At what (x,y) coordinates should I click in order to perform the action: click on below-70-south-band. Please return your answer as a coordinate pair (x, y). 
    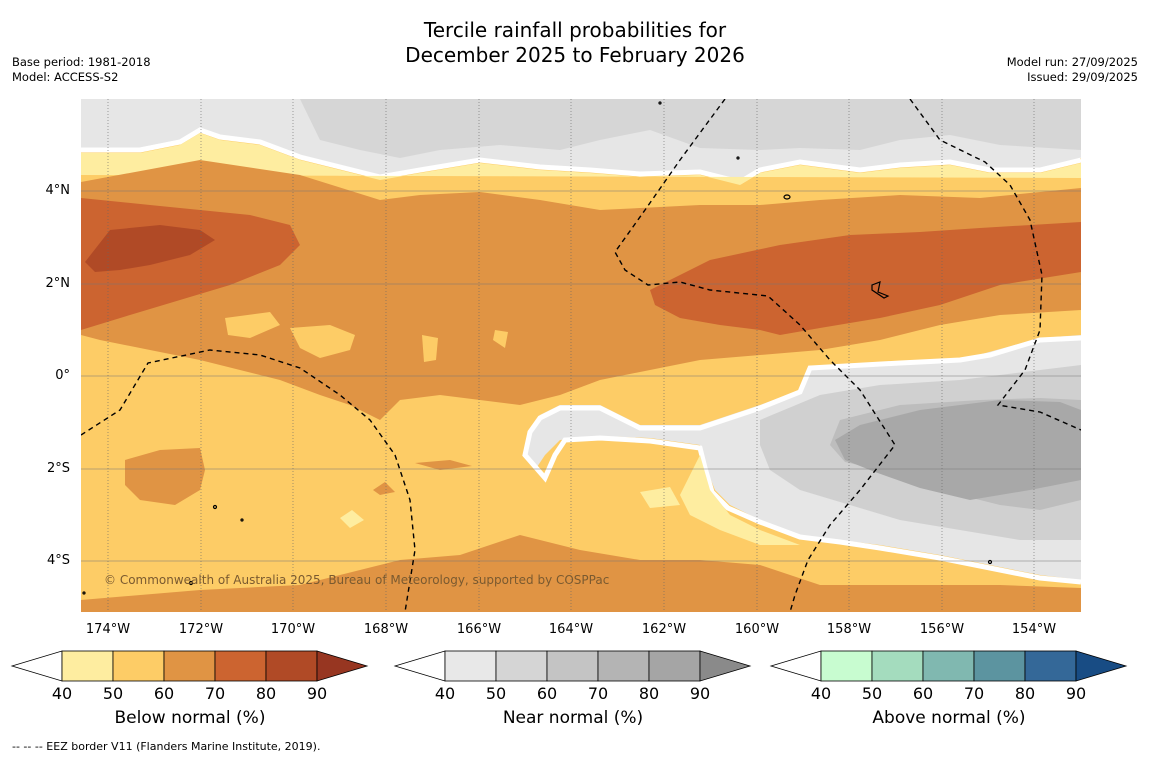
    Looking at the image, I should click on (581, 573).